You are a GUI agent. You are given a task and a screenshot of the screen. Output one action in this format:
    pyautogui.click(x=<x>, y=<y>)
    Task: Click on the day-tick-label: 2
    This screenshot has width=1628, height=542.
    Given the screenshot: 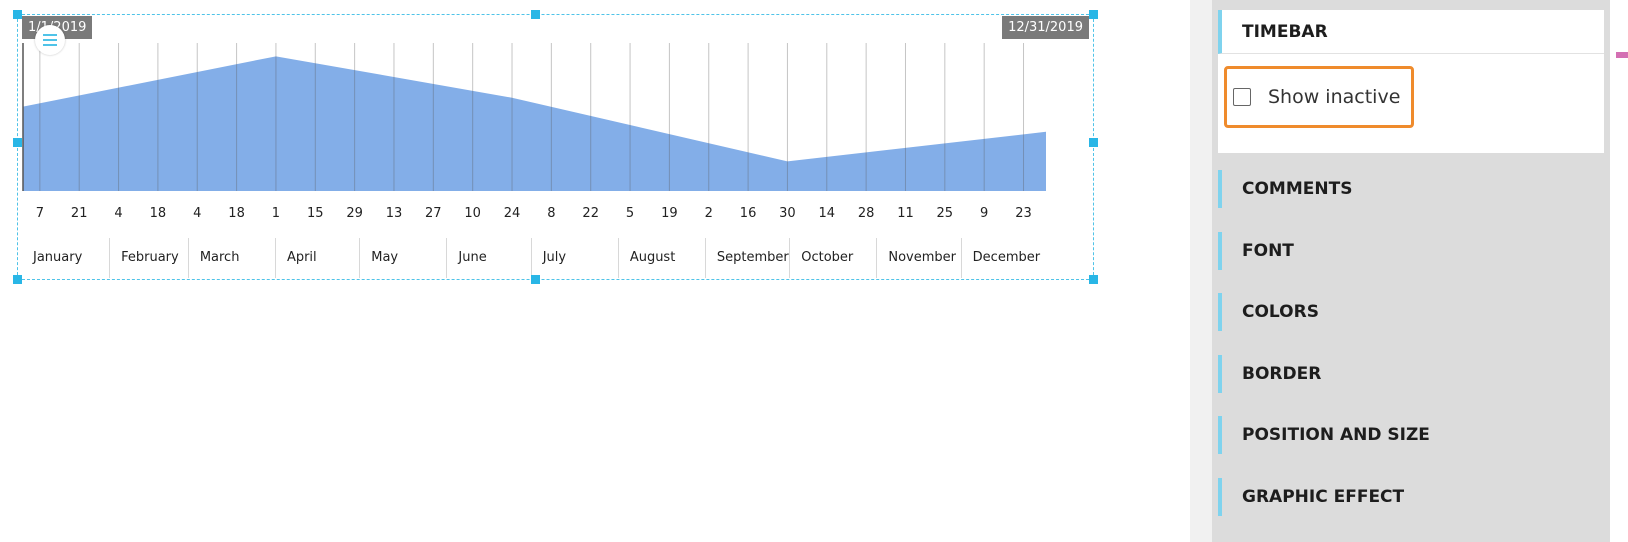 What is the action you would take?
    pyautogui.click(x=708, y=213)
    